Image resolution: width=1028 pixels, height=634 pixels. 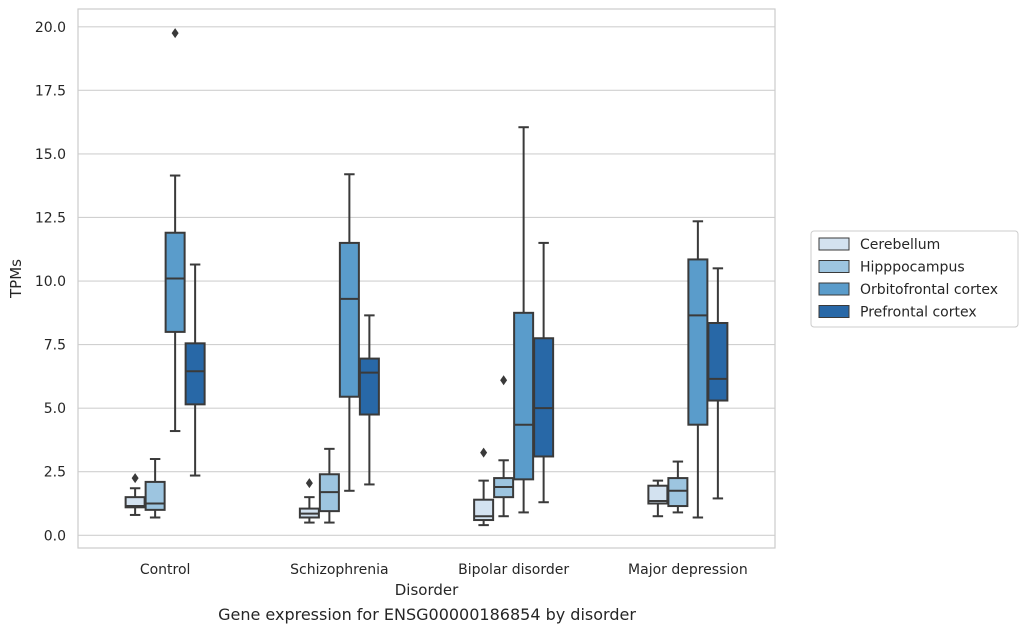 What do you see at coordinates (50, 155) in the screenshot?
I see `y-tick-label: 15.0` at bounding box center [50, 155].